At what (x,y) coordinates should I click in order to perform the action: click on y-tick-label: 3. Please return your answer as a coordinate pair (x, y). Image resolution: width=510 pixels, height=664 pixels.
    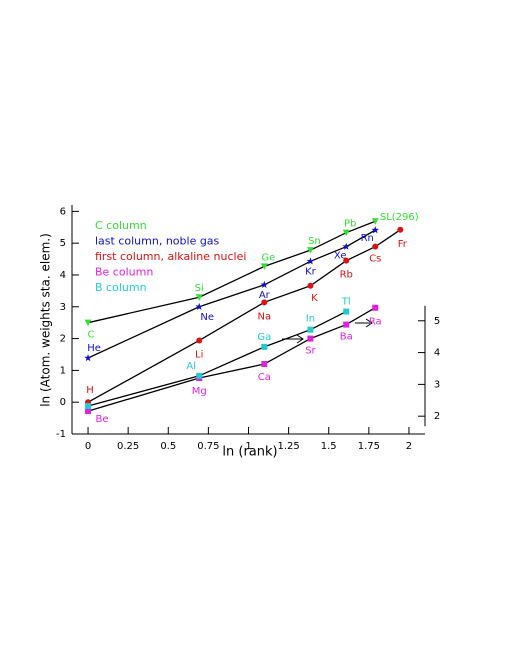
    Looking at the image, I should click on (63, 307).